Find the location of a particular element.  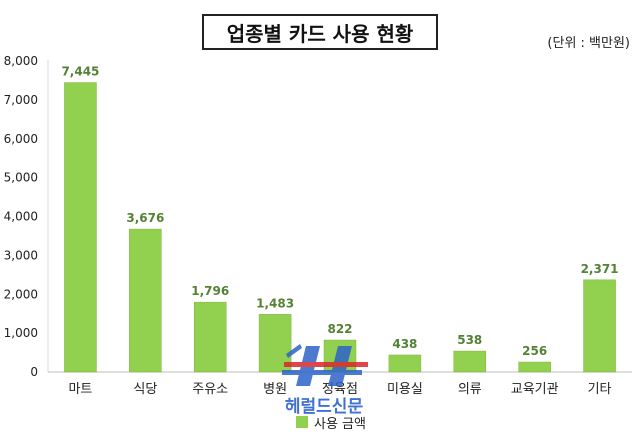

legend-swatch is located at coordinates (302, 422).